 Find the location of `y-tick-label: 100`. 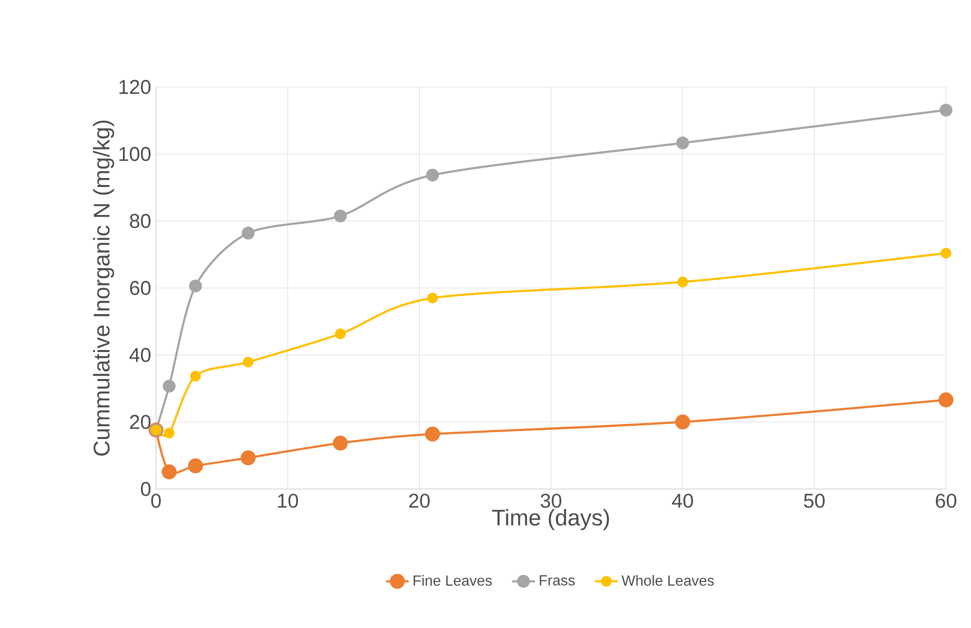

y-tick-label: 100 is located at coordinates (134, 154).